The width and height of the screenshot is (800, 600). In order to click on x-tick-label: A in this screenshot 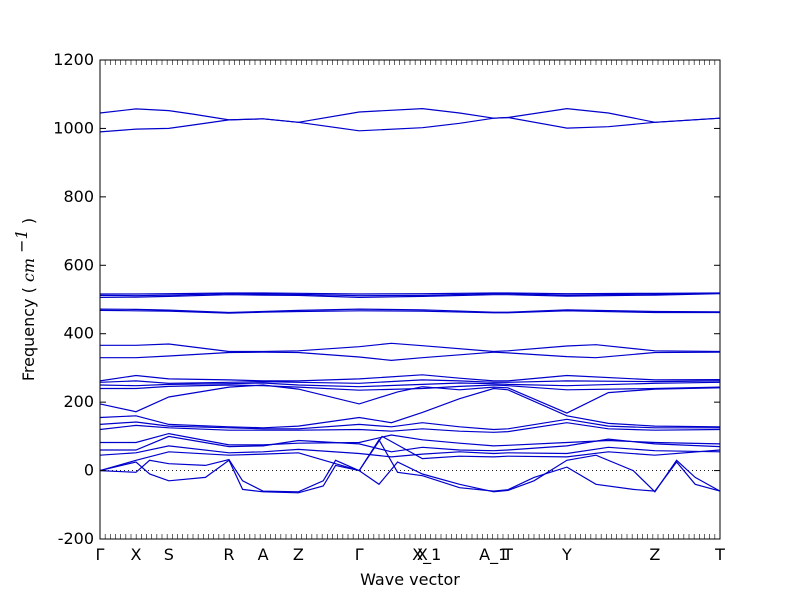, I will do `click(263, 554)`.